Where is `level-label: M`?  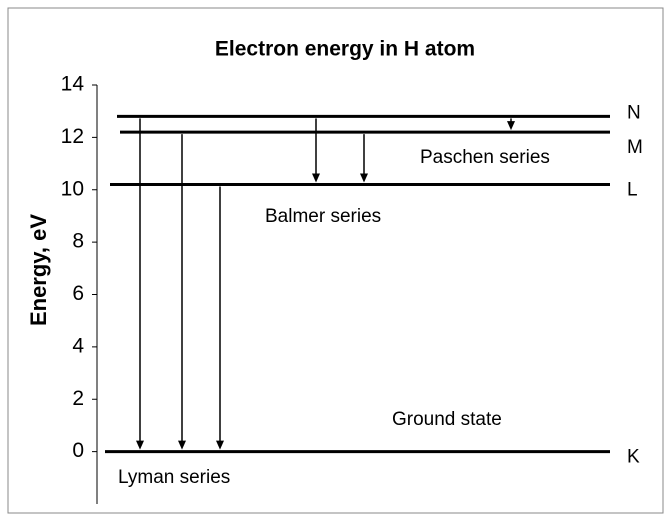
level-label: M is located at coordinates (635, 147).